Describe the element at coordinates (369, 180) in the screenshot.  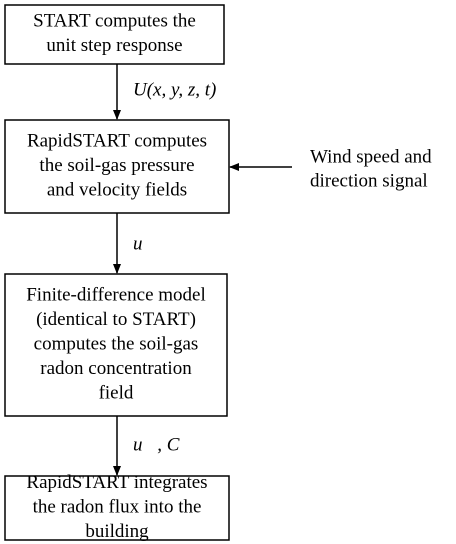
I see `input-text: direction signal` at that location.